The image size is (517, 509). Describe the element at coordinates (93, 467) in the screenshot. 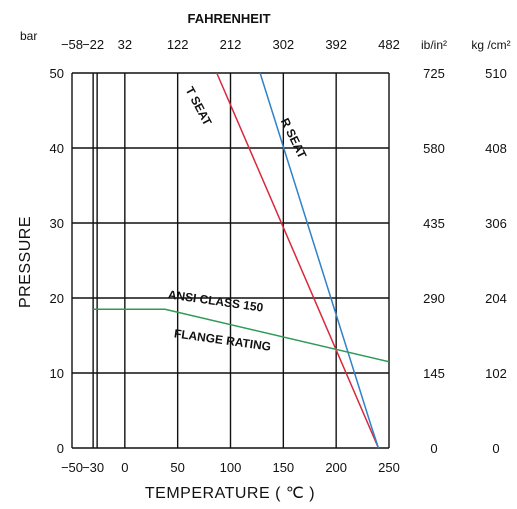

I see `x-tick-label: −30` at that location.